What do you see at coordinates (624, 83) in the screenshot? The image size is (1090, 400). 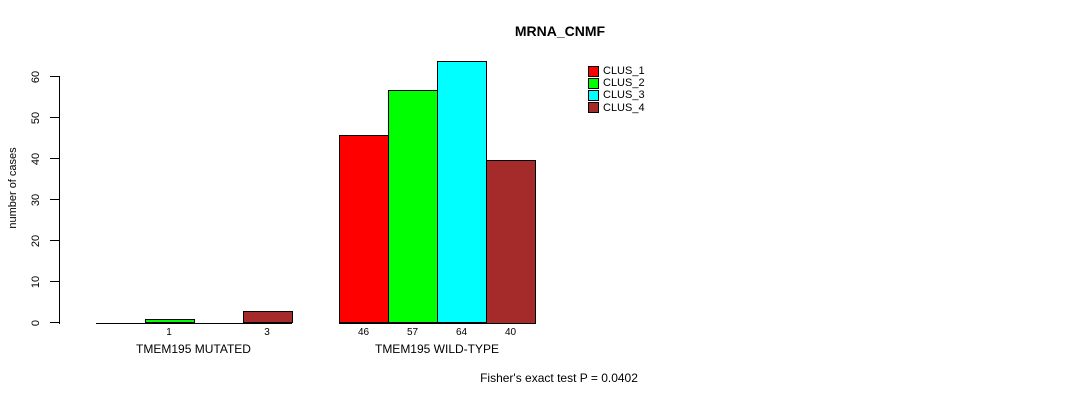 I see `legend-label: CLUS_2` at bounding box center [624, 83].